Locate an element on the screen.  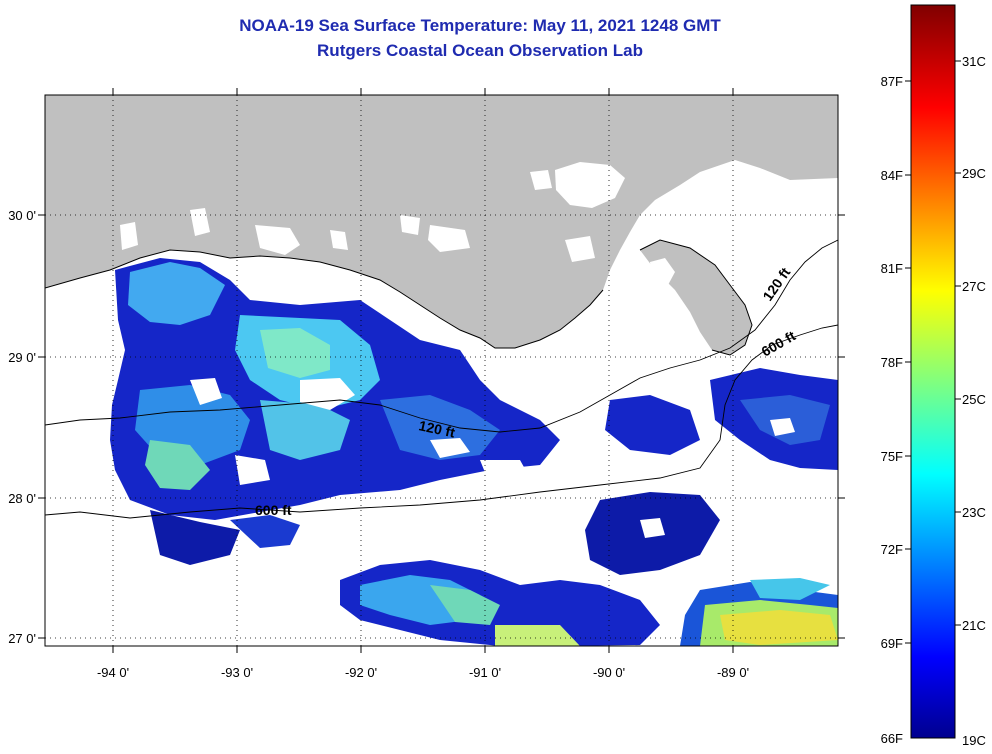
colorbar-f-label: 78F is located at coordinates (892, 362).